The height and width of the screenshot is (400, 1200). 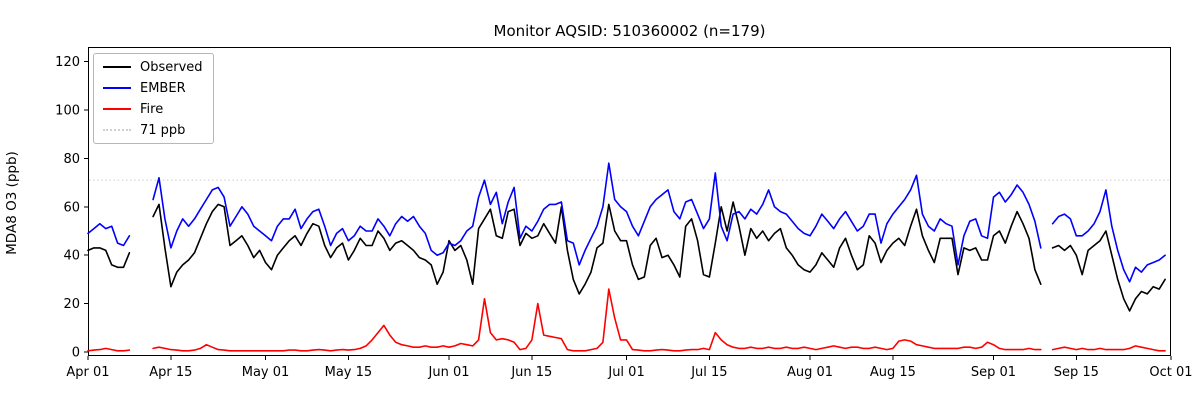 I want to click on y-tick-label: 40, so click(x=71, y=256).